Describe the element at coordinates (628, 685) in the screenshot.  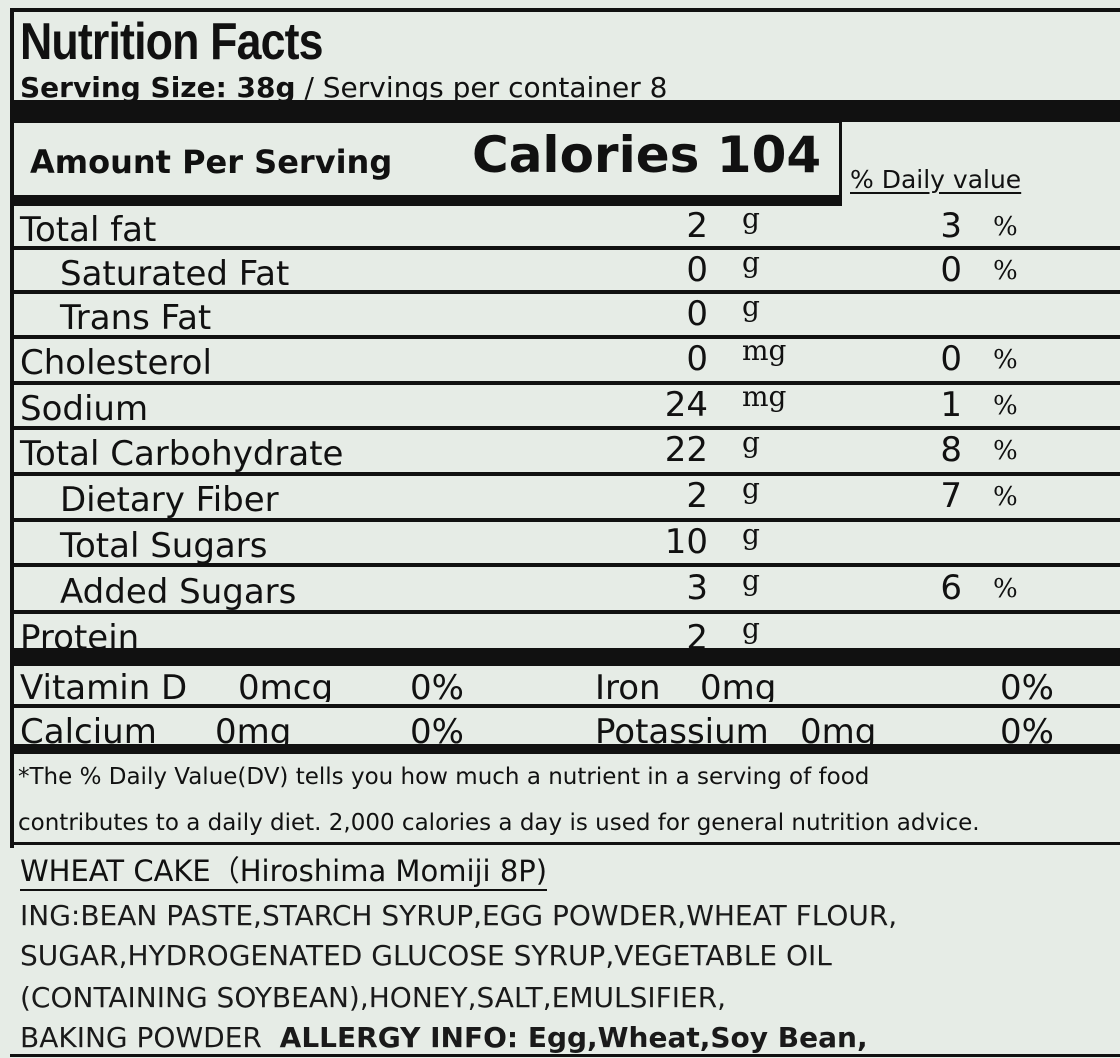
I see `mineral-name: Iron` at that location.